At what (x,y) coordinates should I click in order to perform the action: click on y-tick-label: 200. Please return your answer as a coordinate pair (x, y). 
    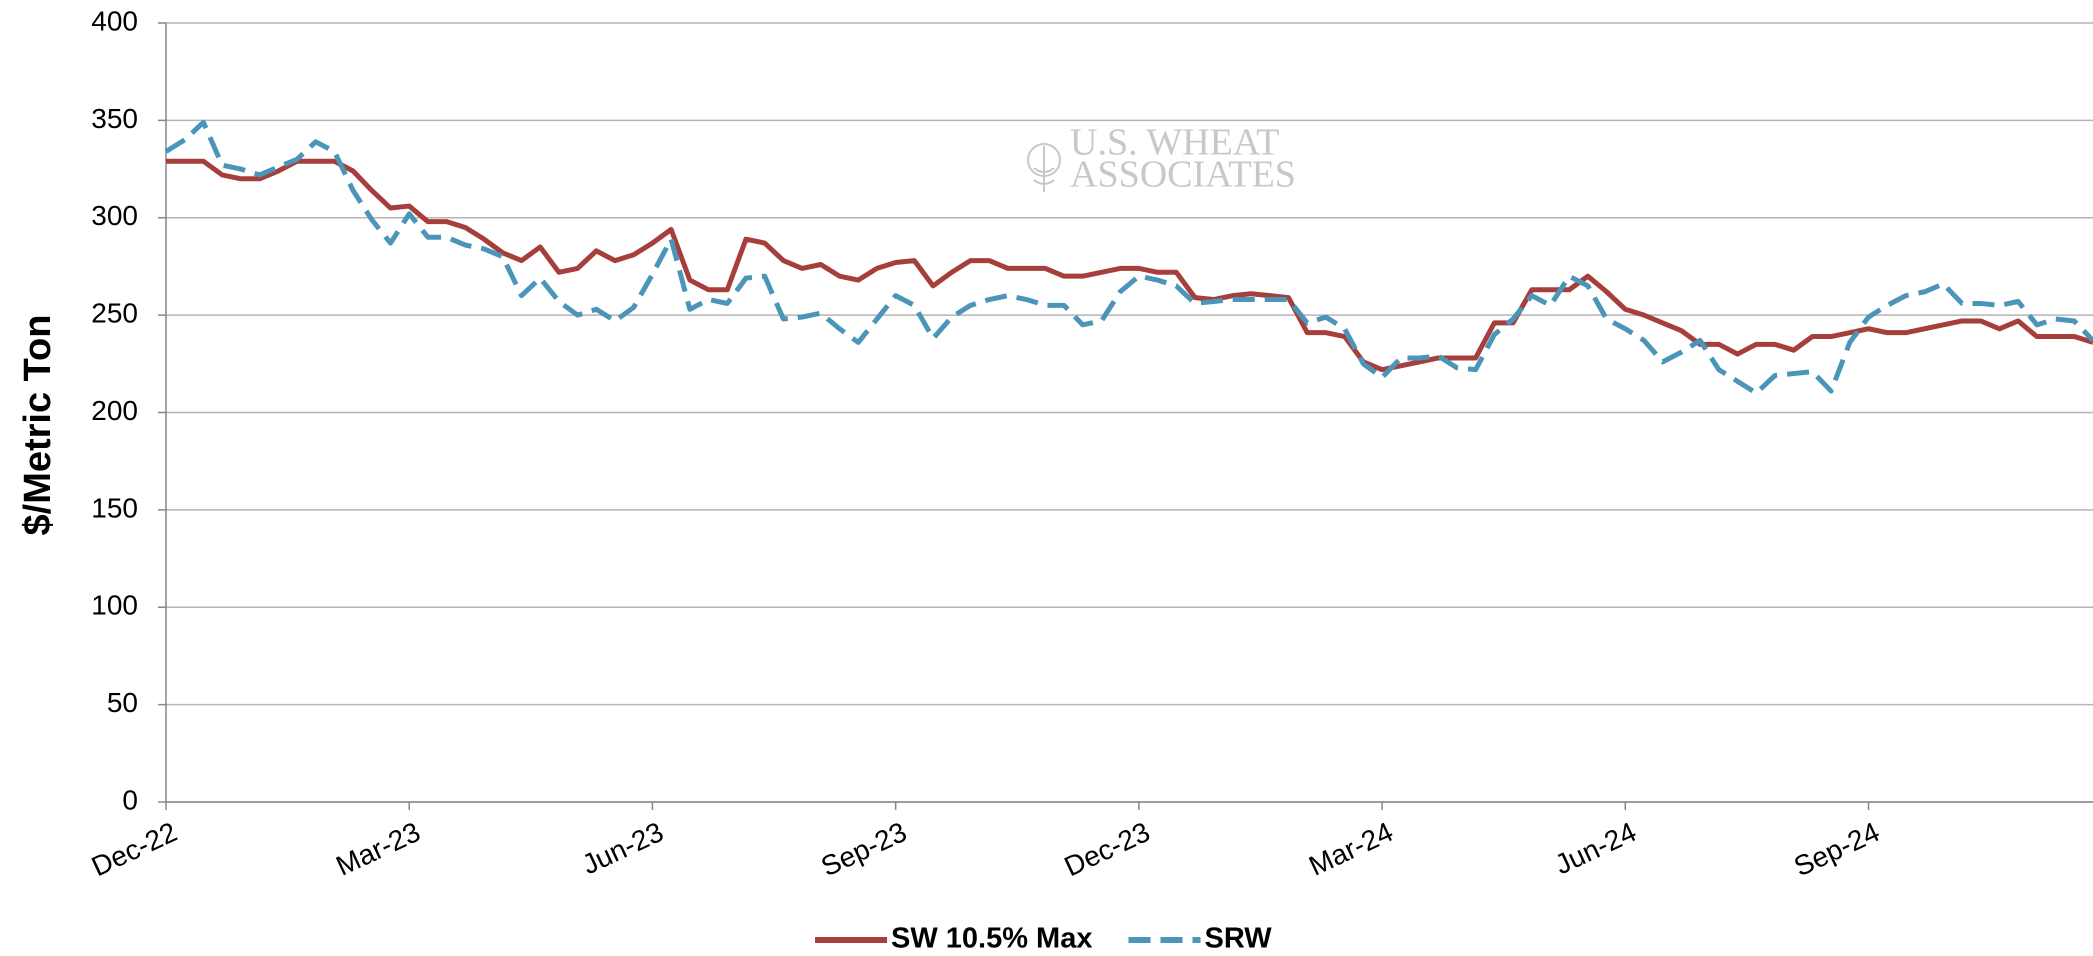
    Looking at the image, I should click on (114, 410).